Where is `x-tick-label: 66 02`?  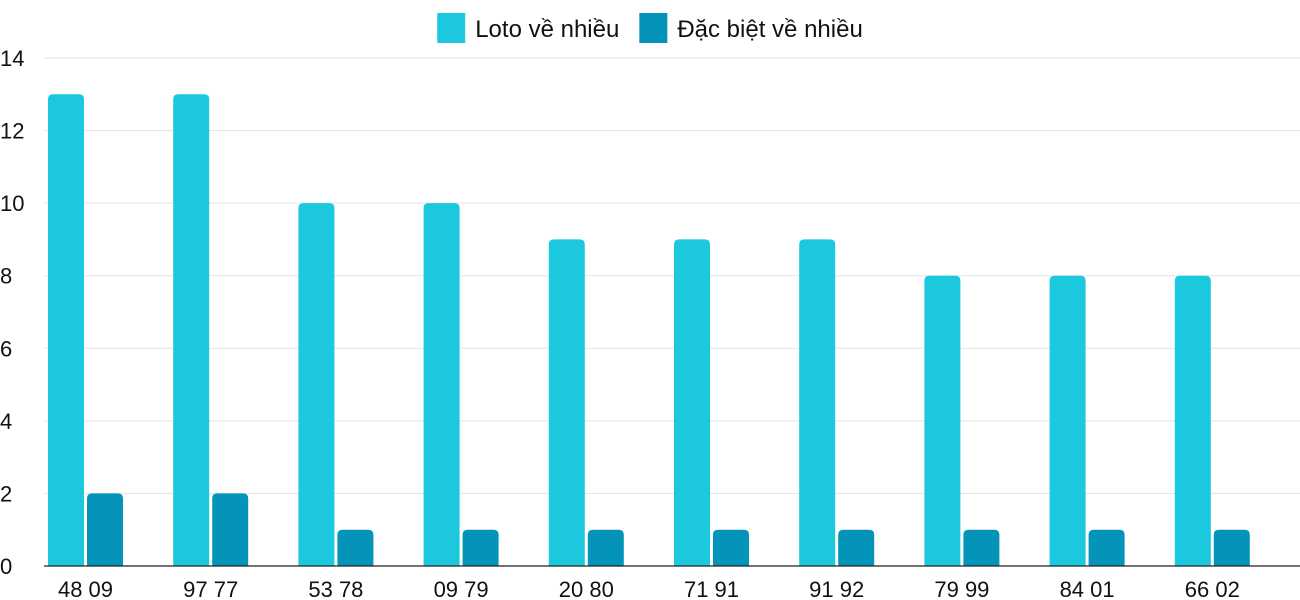 x-tick-label: 66 02 is located at coordinates (1212, 588).